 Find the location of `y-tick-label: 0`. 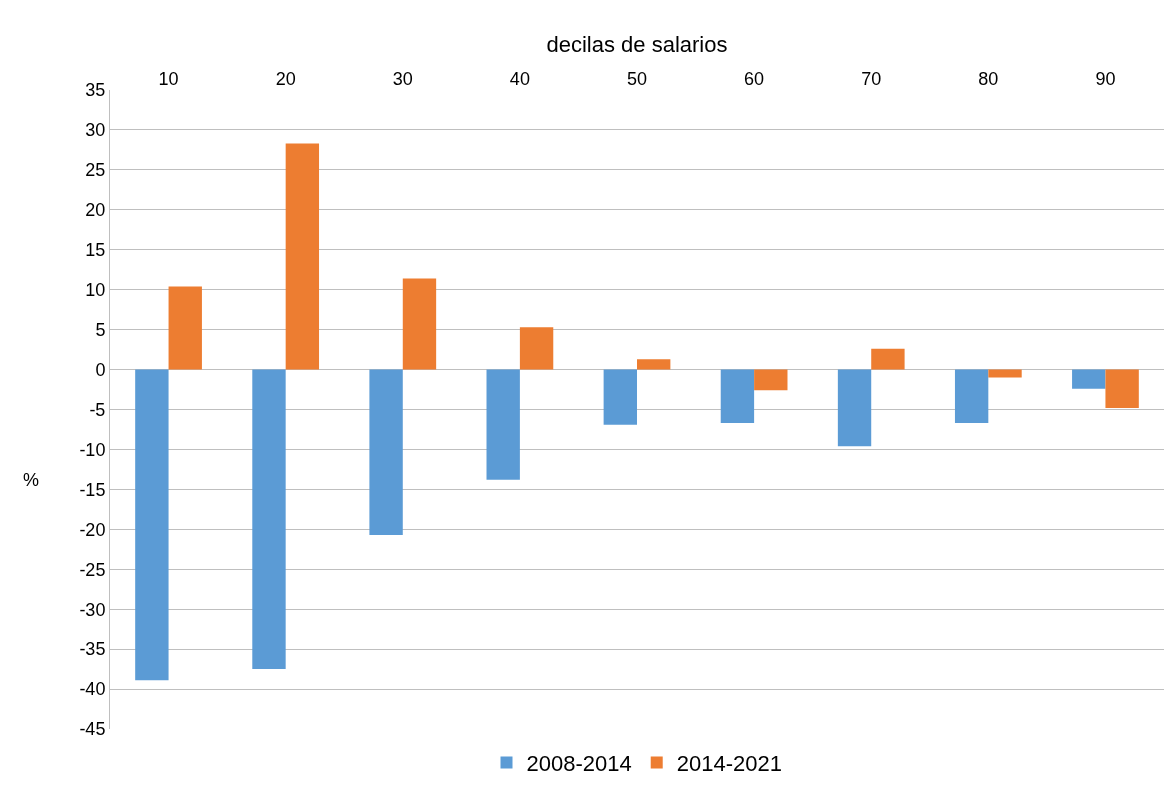

y-tick-label: 0 is located at coordinates (100, 369).